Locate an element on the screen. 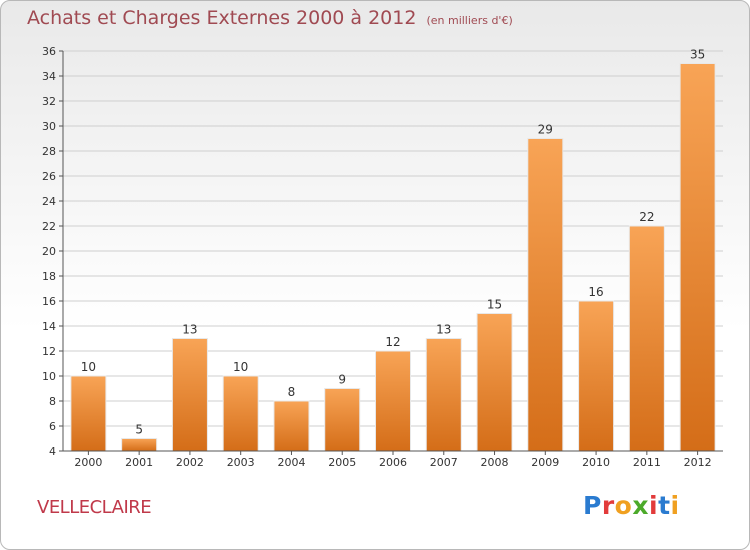 This screenshot has width=750, height=550. commune-name: VELLECLAIRE is located at coordinates (94, 507).